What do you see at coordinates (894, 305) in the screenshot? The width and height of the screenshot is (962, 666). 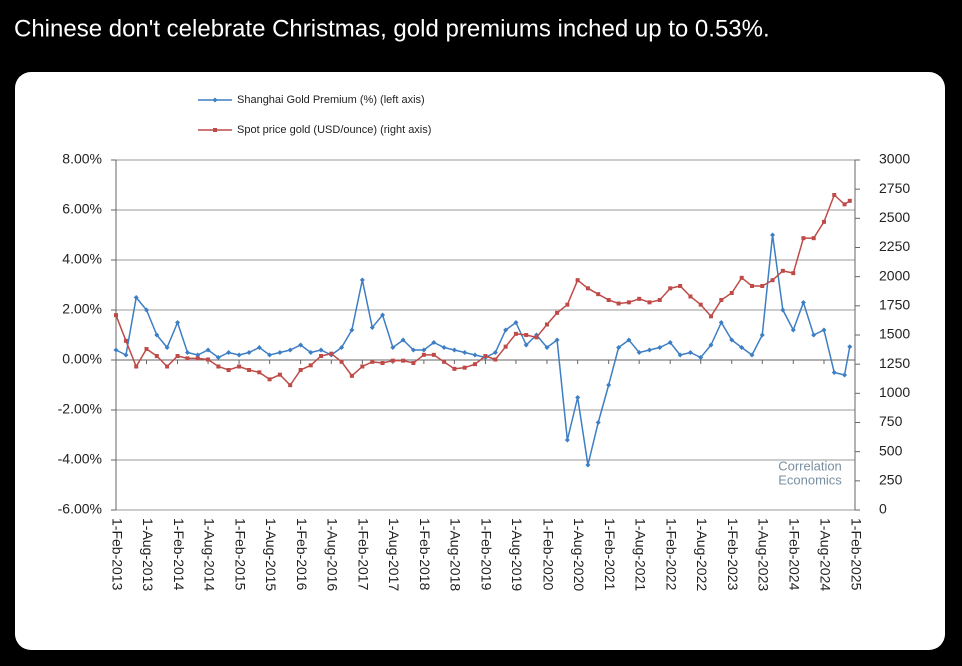 I see `y2-tick-label: 1750` at bounding box center [894, 305].